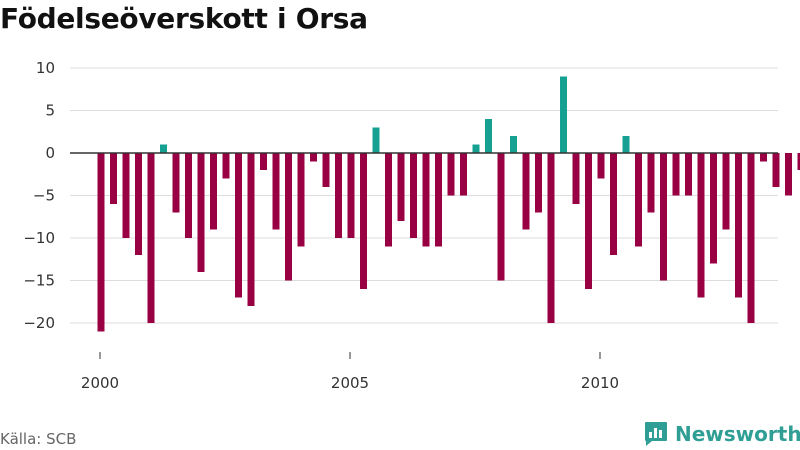 This screenshot has width=800, height=450. What do you see at coordinates (737, 434) in the screenshot?
I see `brand-name: Newsworthy` at bounding box center [737, 434].